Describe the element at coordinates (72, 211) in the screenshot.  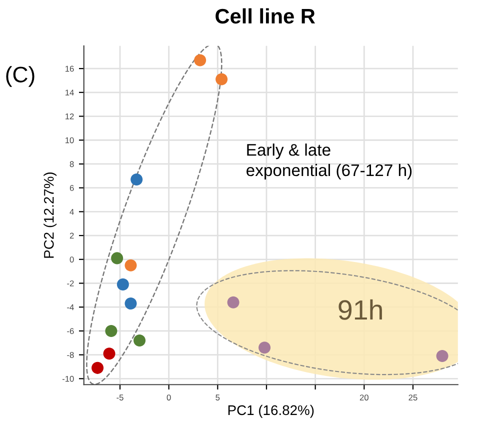
I see `y-tick-label: 4` at that location.